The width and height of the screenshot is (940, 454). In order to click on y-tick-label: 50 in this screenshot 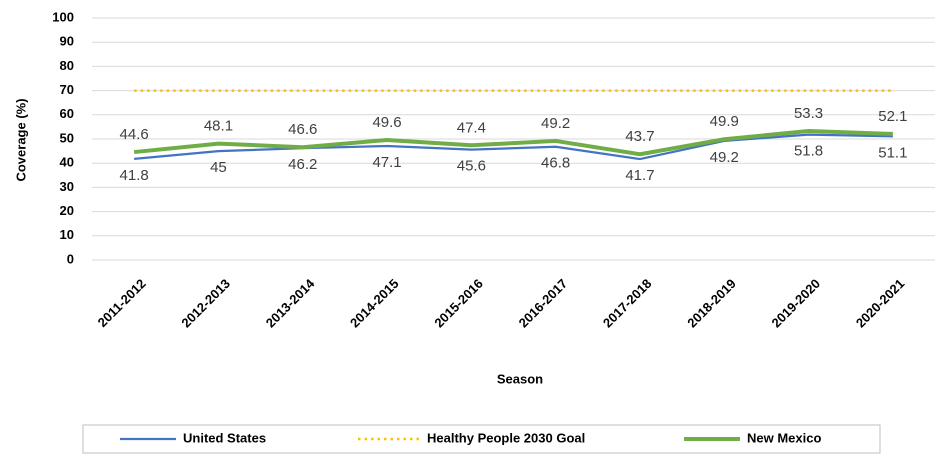, I will do `click(67, 137)`.